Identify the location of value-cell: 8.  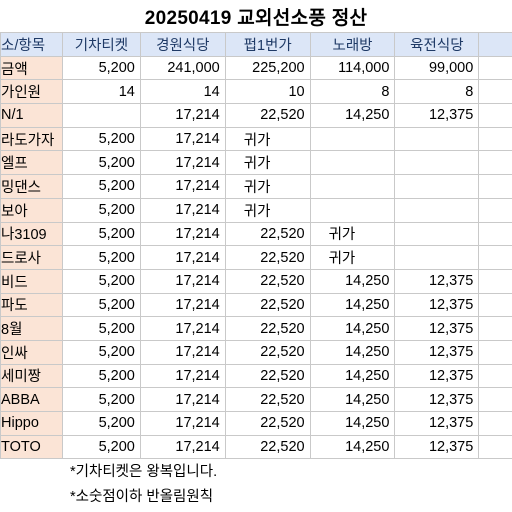
(352, 92).